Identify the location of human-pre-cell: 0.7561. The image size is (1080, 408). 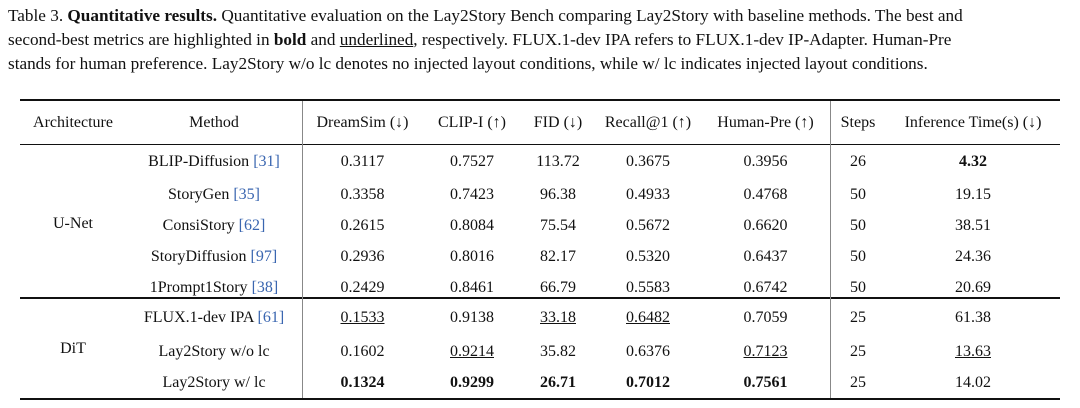
(765, 382).